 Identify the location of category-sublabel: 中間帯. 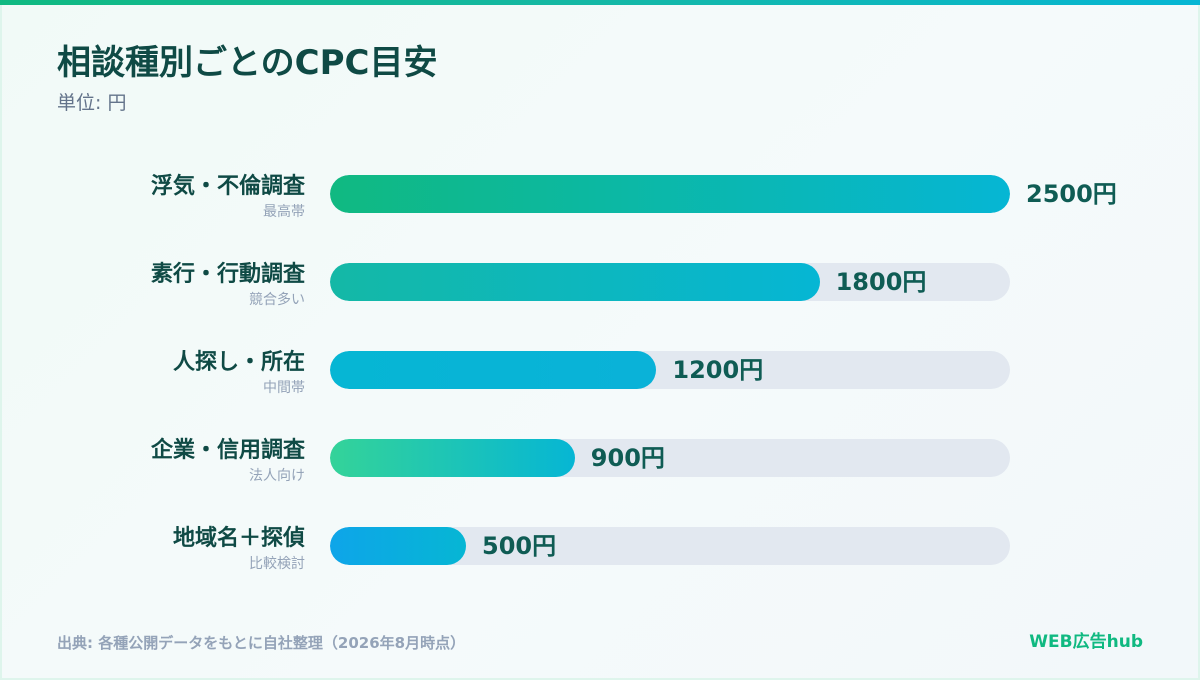
(284, 388).